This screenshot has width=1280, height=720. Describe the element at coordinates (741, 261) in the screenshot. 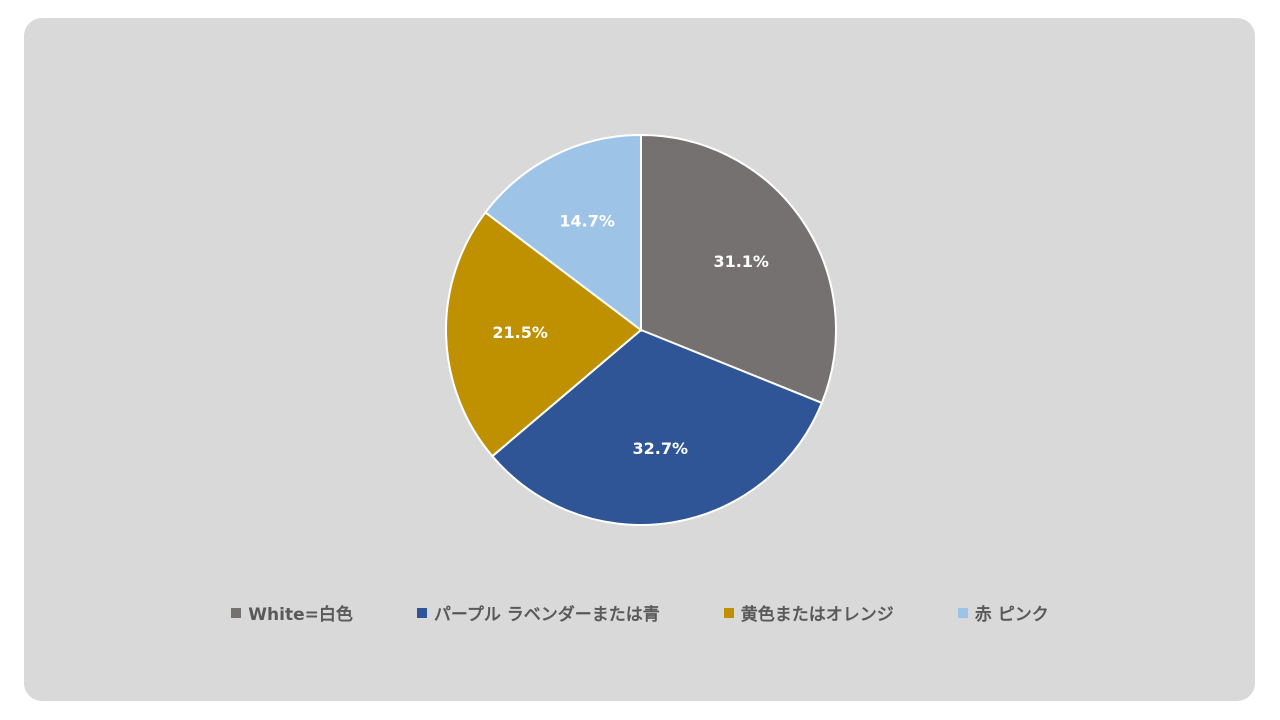

I see `data-label-white: 31.1%` at that location.